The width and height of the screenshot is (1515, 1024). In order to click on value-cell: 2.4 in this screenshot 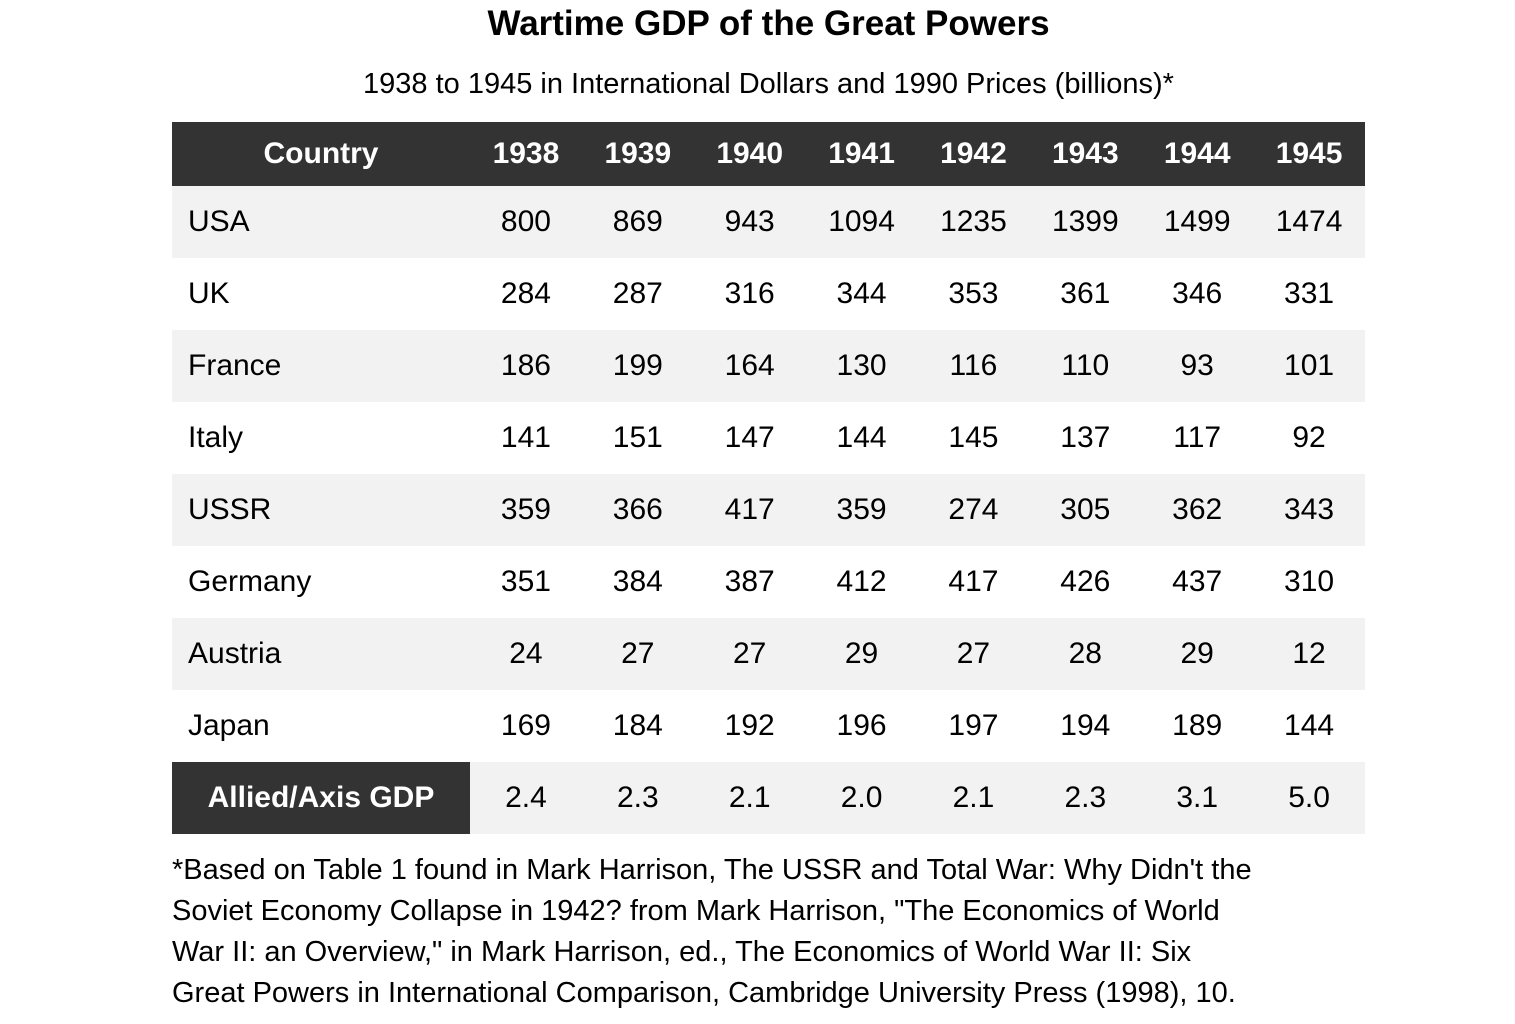, I will do `click(526, 797)`.